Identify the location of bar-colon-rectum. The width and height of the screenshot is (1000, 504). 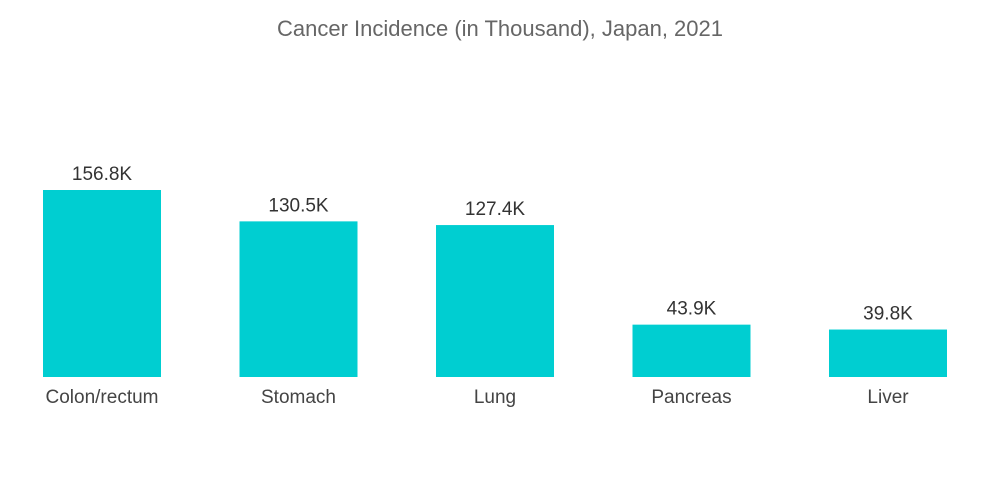
(102, 283).